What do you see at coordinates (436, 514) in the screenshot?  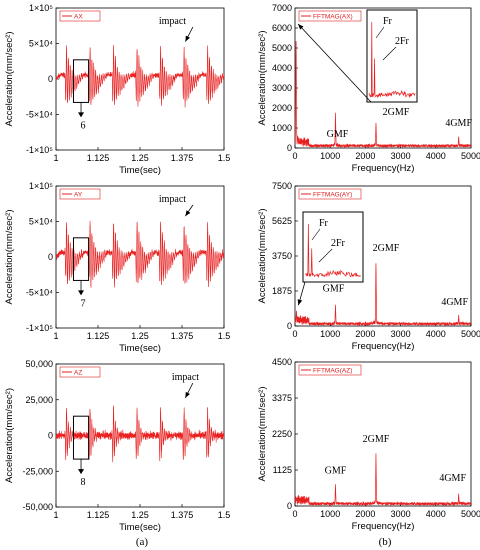 I see `x-tick-label: 4000` at bounding box center [436, 514].